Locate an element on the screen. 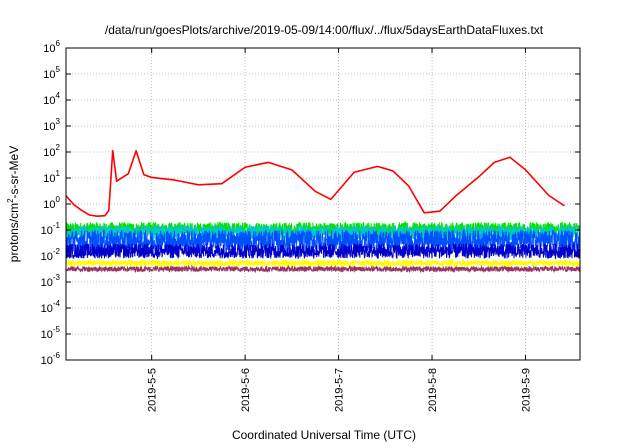 The width and height of the screenshot is (640, 448). y-tick-label: 10⁻⁶ is located at coordinates (51, 359).